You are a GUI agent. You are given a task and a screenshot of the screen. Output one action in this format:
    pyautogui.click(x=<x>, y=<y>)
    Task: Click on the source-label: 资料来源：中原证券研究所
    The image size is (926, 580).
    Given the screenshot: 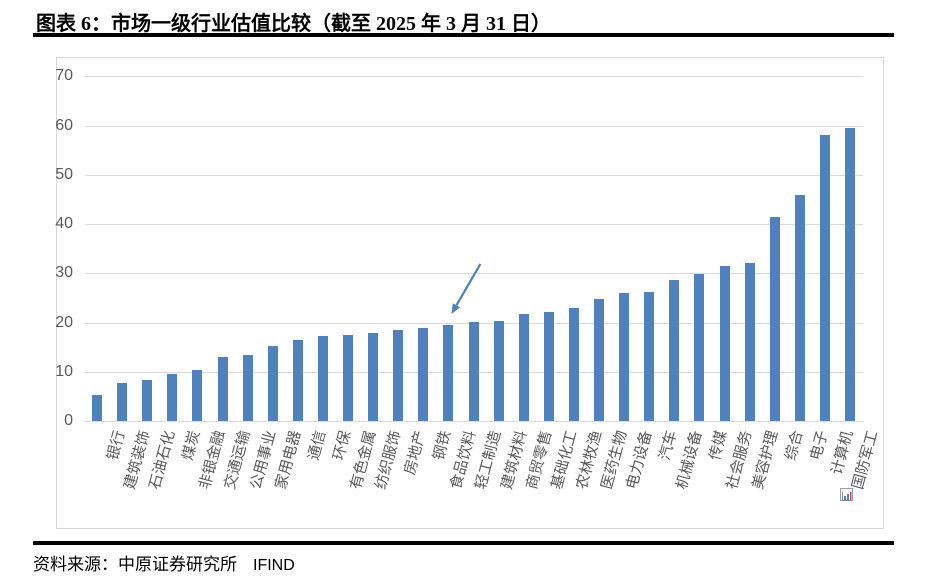 What is the action you would take?
    pyautogui.click(x=135, y=564)
    